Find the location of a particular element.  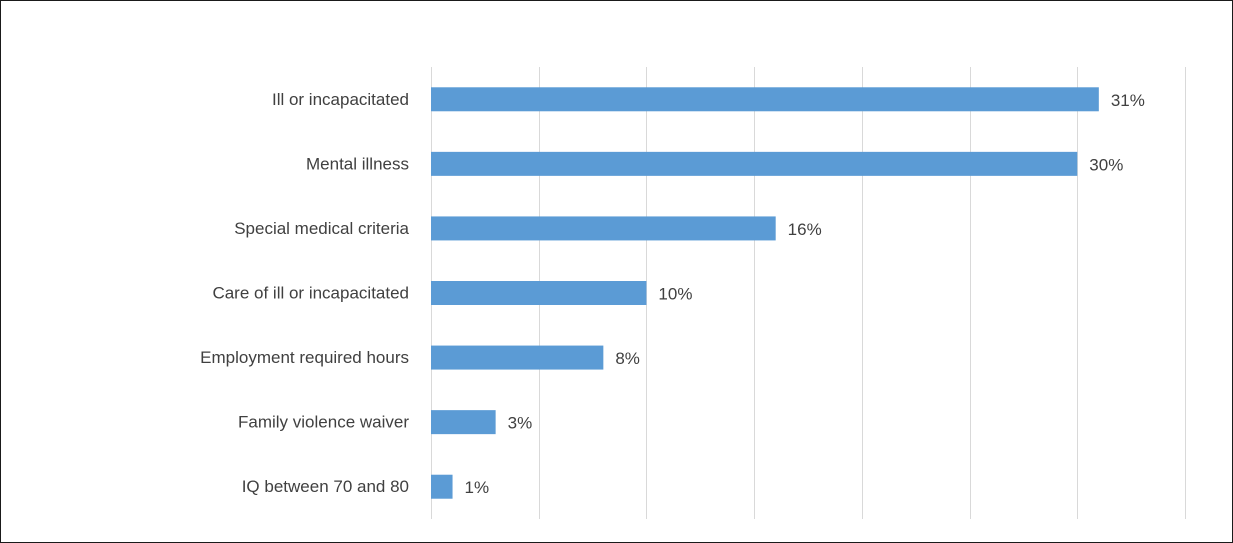

data-label: 10% is located at coordinates (675, 294).